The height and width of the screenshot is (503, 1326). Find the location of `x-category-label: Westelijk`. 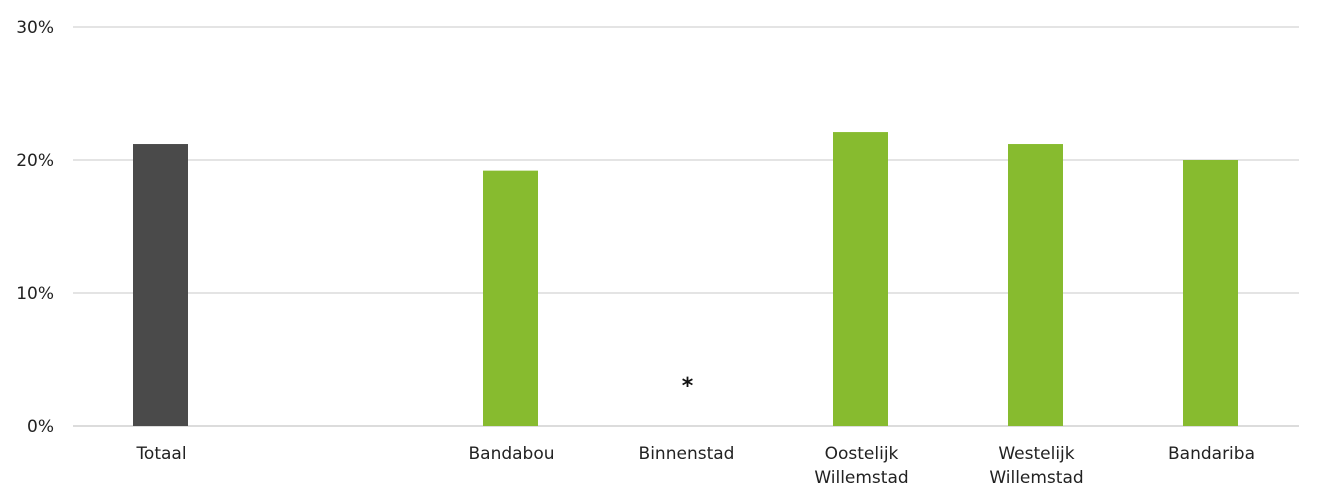

x-category-label: Westelijk is located at coordinates (1036, 454).